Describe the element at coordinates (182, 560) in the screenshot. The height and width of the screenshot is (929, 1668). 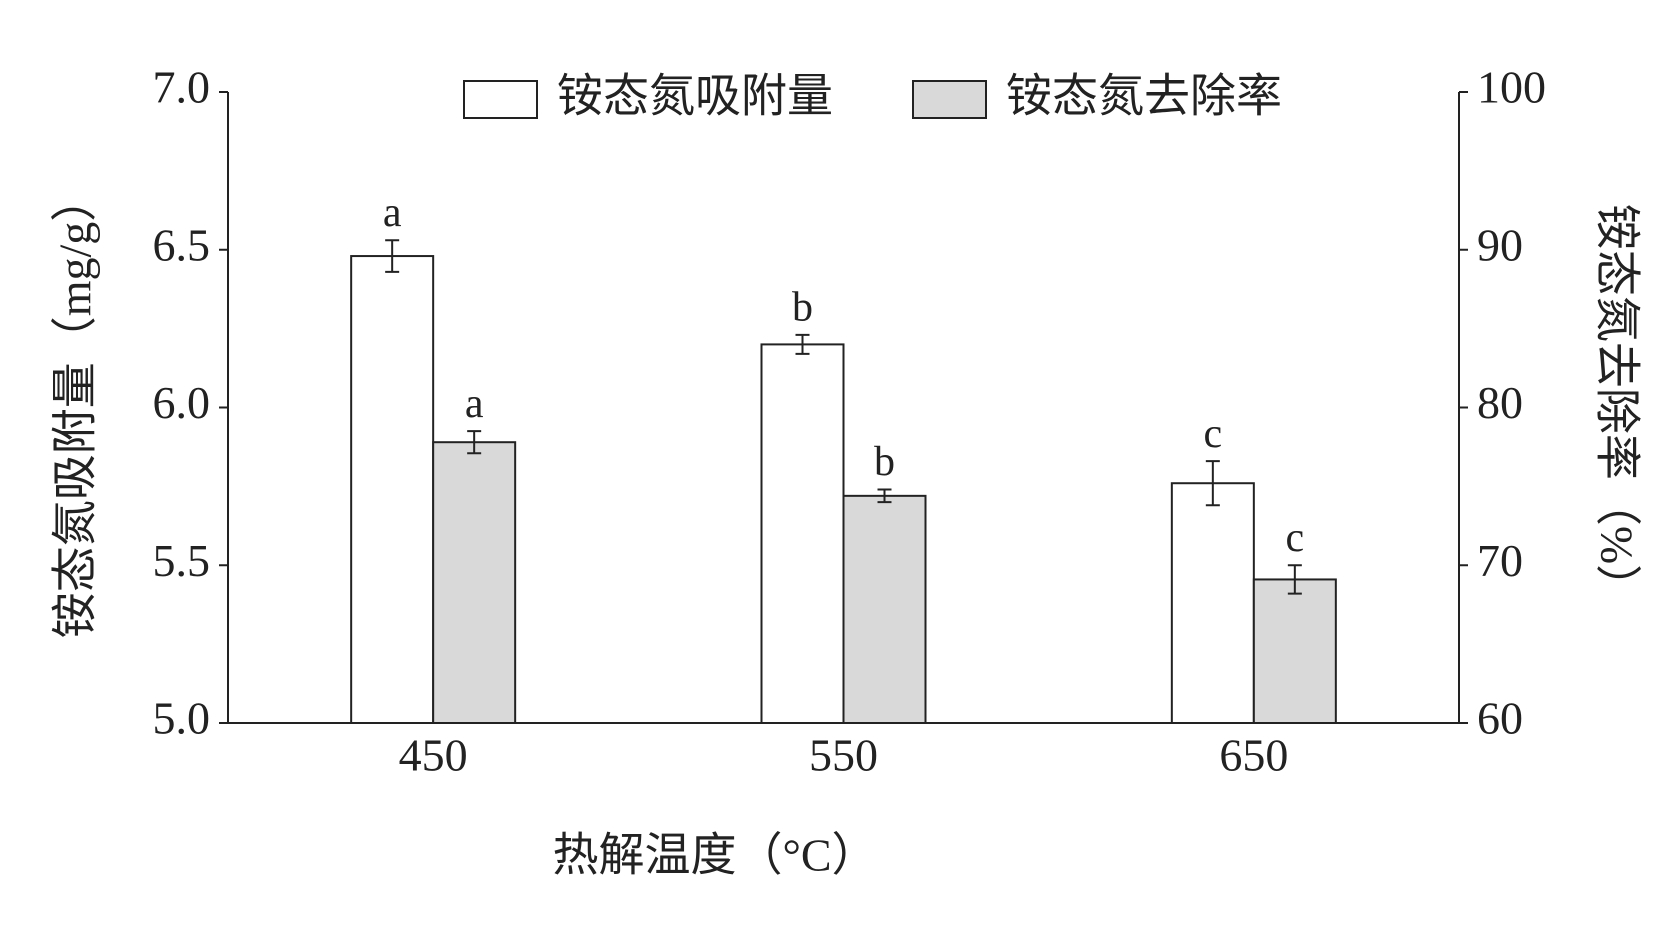
I see `y-tick-label: 5.5` at that location.